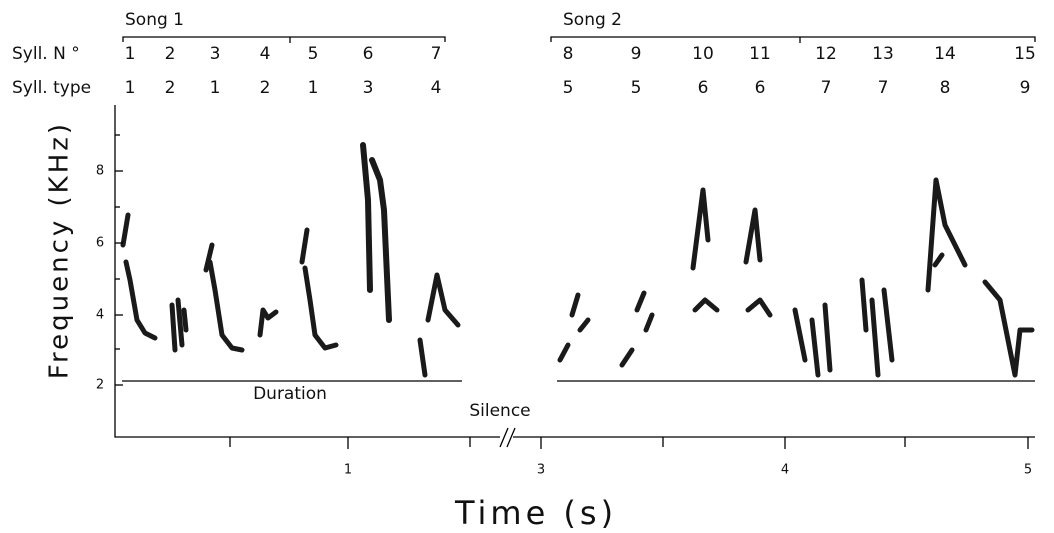  Describe the element at coordinates (785, 470) in the screenshot. I see `x-tick-label: 4` at that location.